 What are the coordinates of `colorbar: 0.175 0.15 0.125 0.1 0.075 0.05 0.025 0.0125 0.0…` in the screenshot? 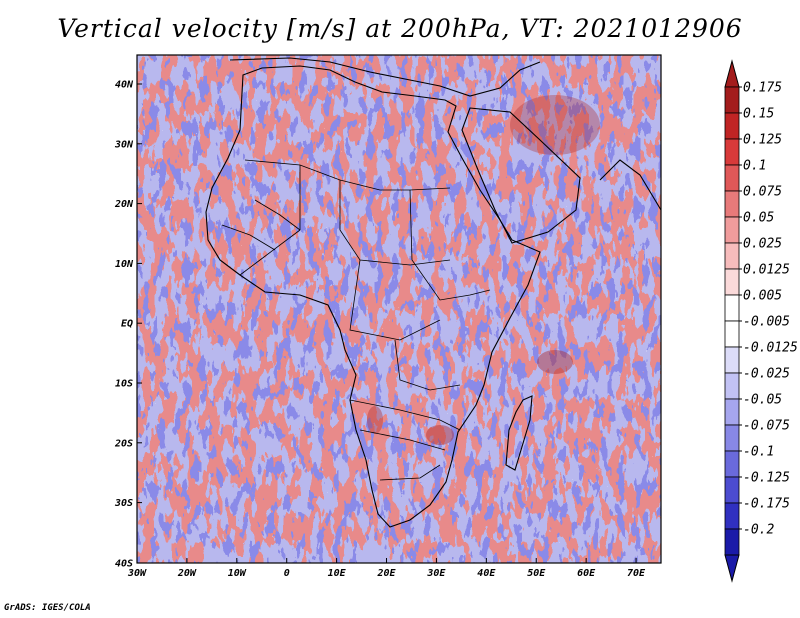 It's located at (761, 321).